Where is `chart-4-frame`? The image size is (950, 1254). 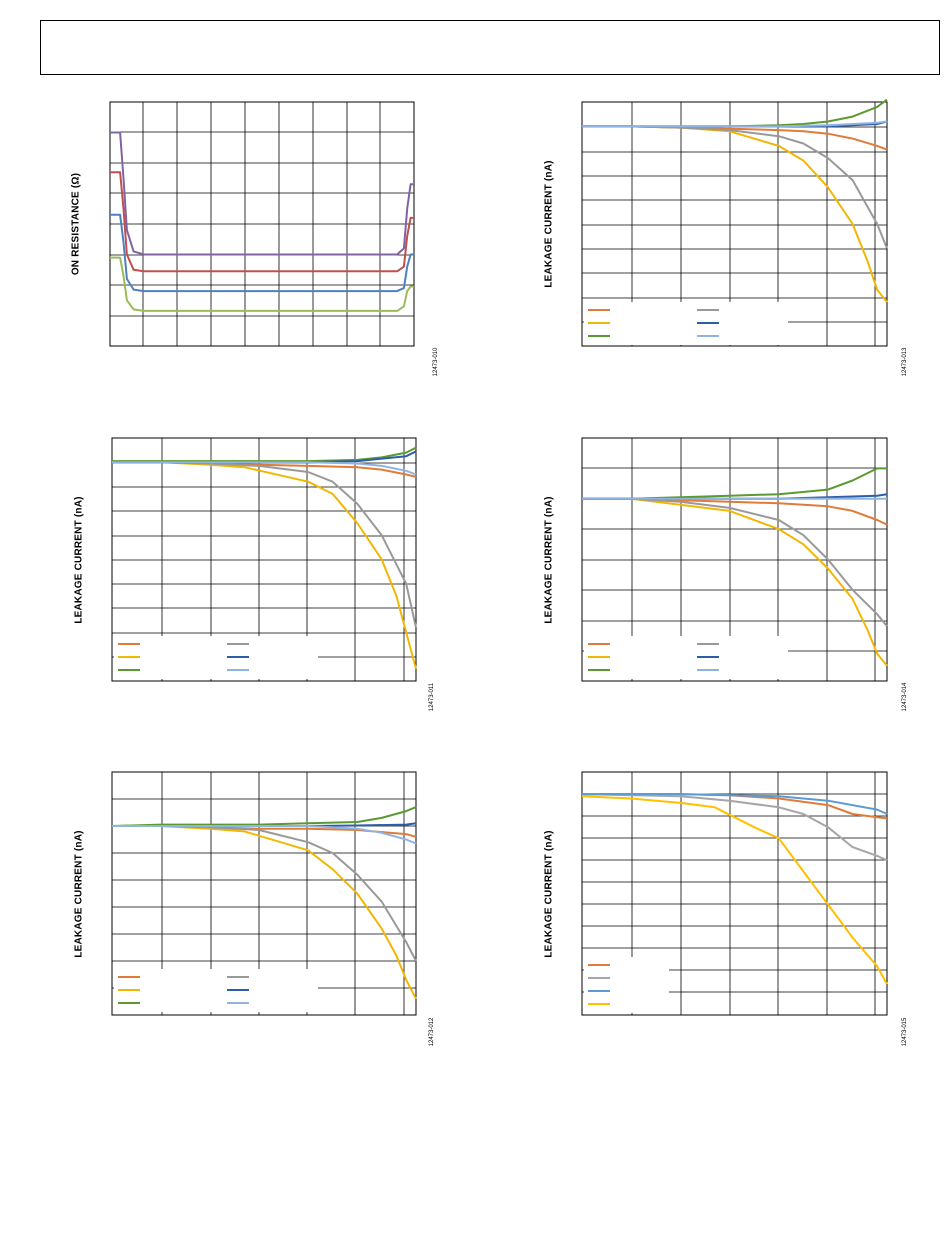
chart-4-frame is located at coordinates (734, 559).